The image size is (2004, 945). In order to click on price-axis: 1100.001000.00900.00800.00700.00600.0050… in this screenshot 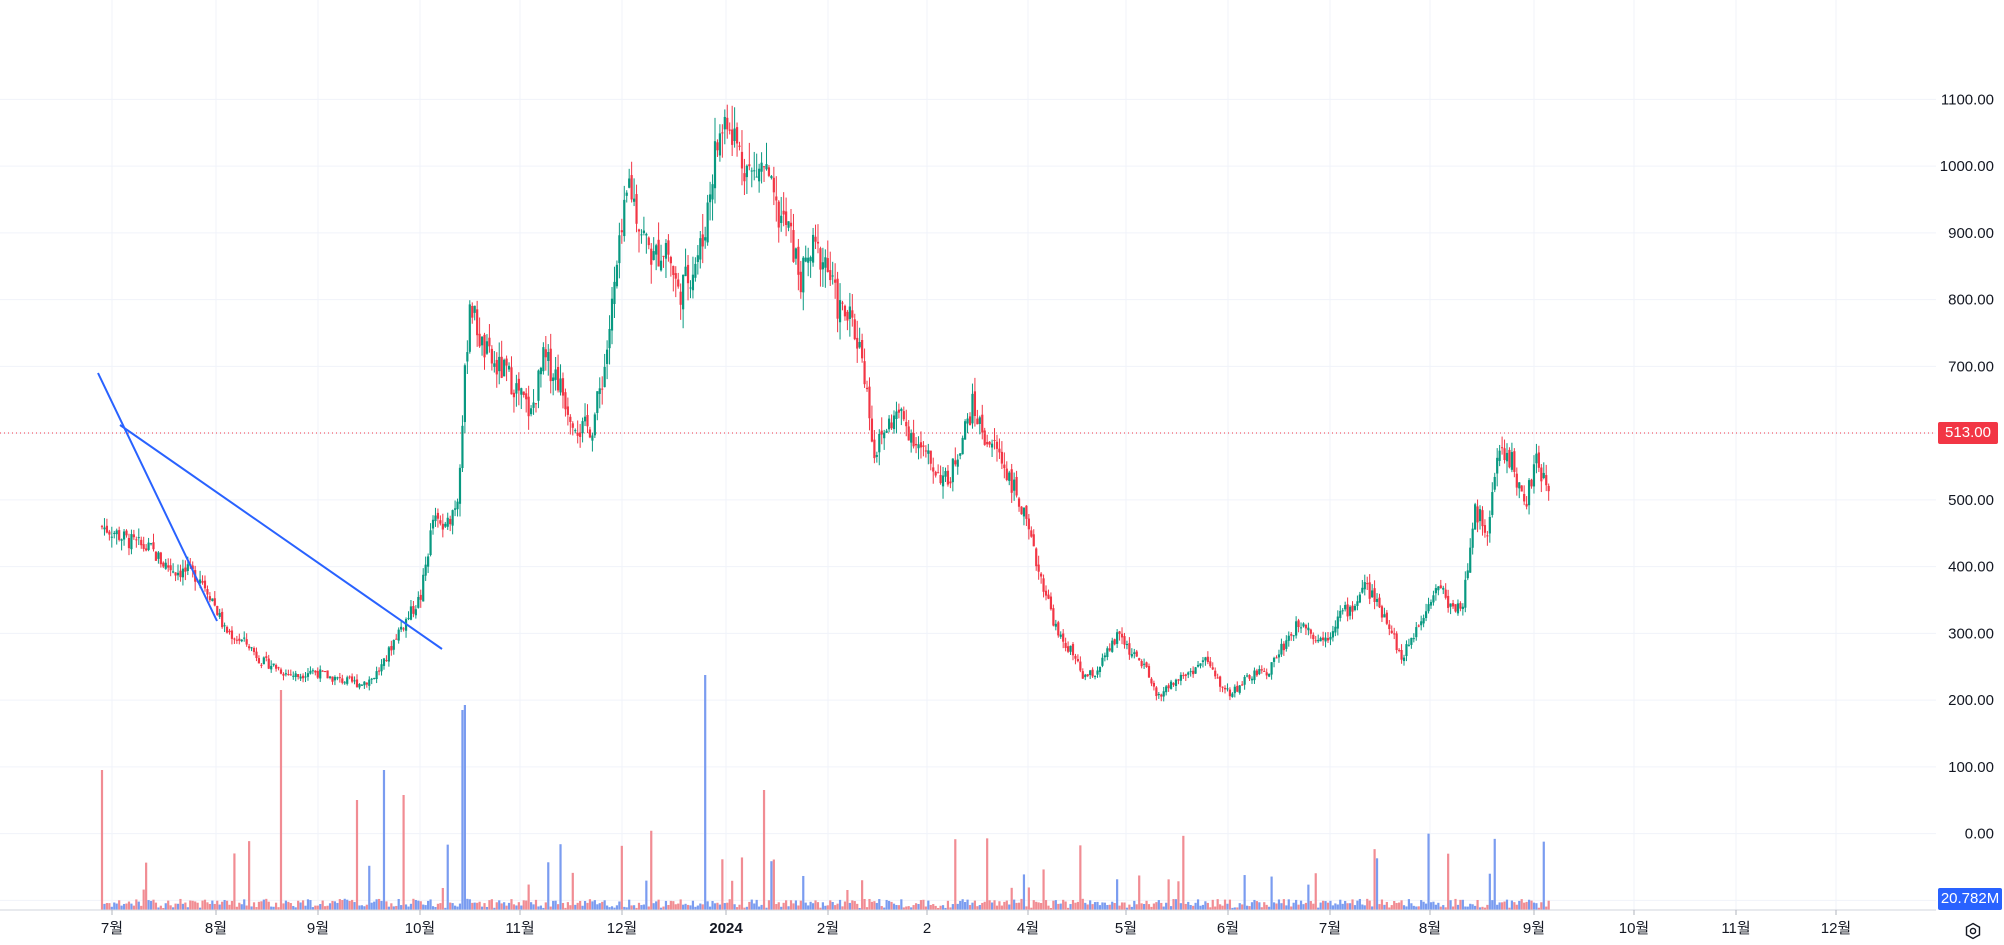, I will do `click(1966, 500)`.